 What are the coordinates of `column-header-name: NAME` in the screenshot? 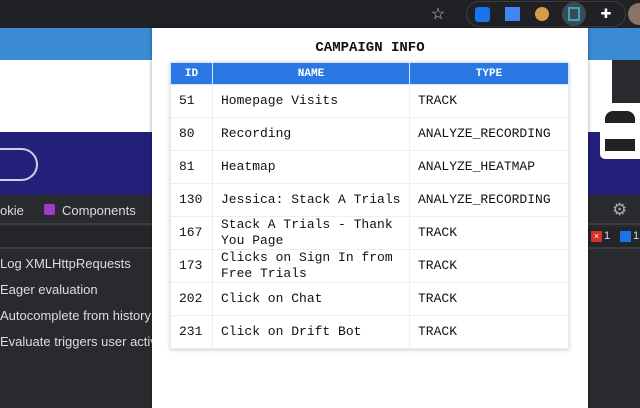 It's located at (311, 73).